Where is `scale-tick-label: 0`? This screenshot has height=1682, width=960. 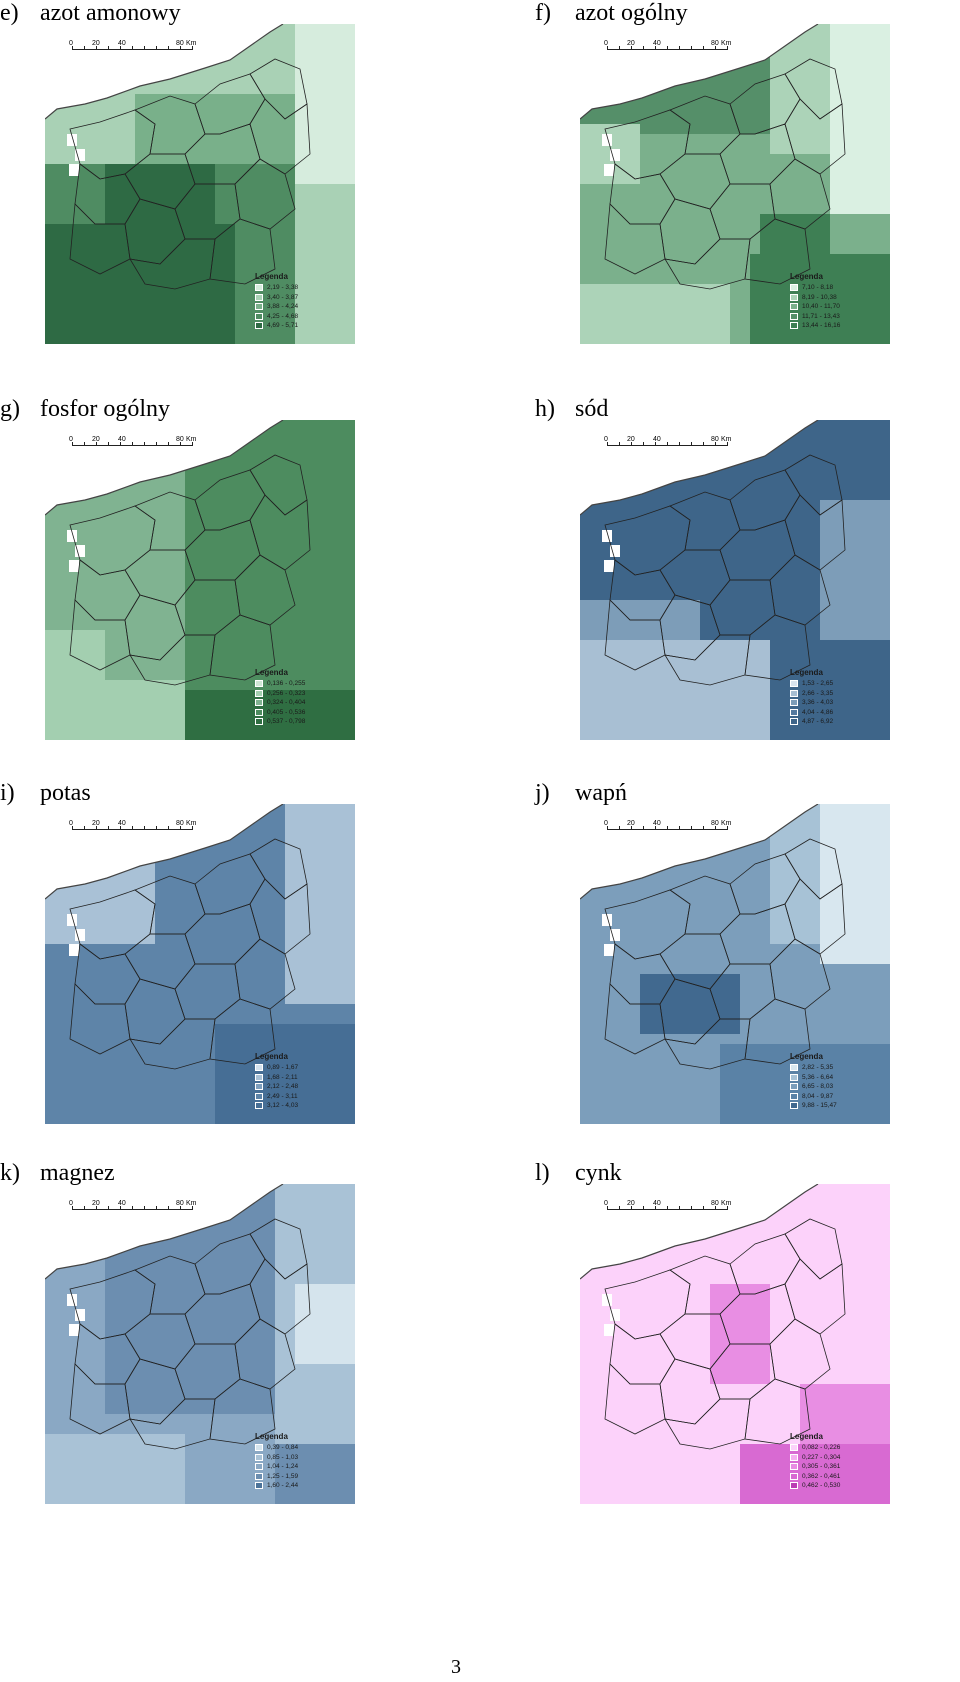 scale-tick-label: 0 is located at coordinates (71, 823).